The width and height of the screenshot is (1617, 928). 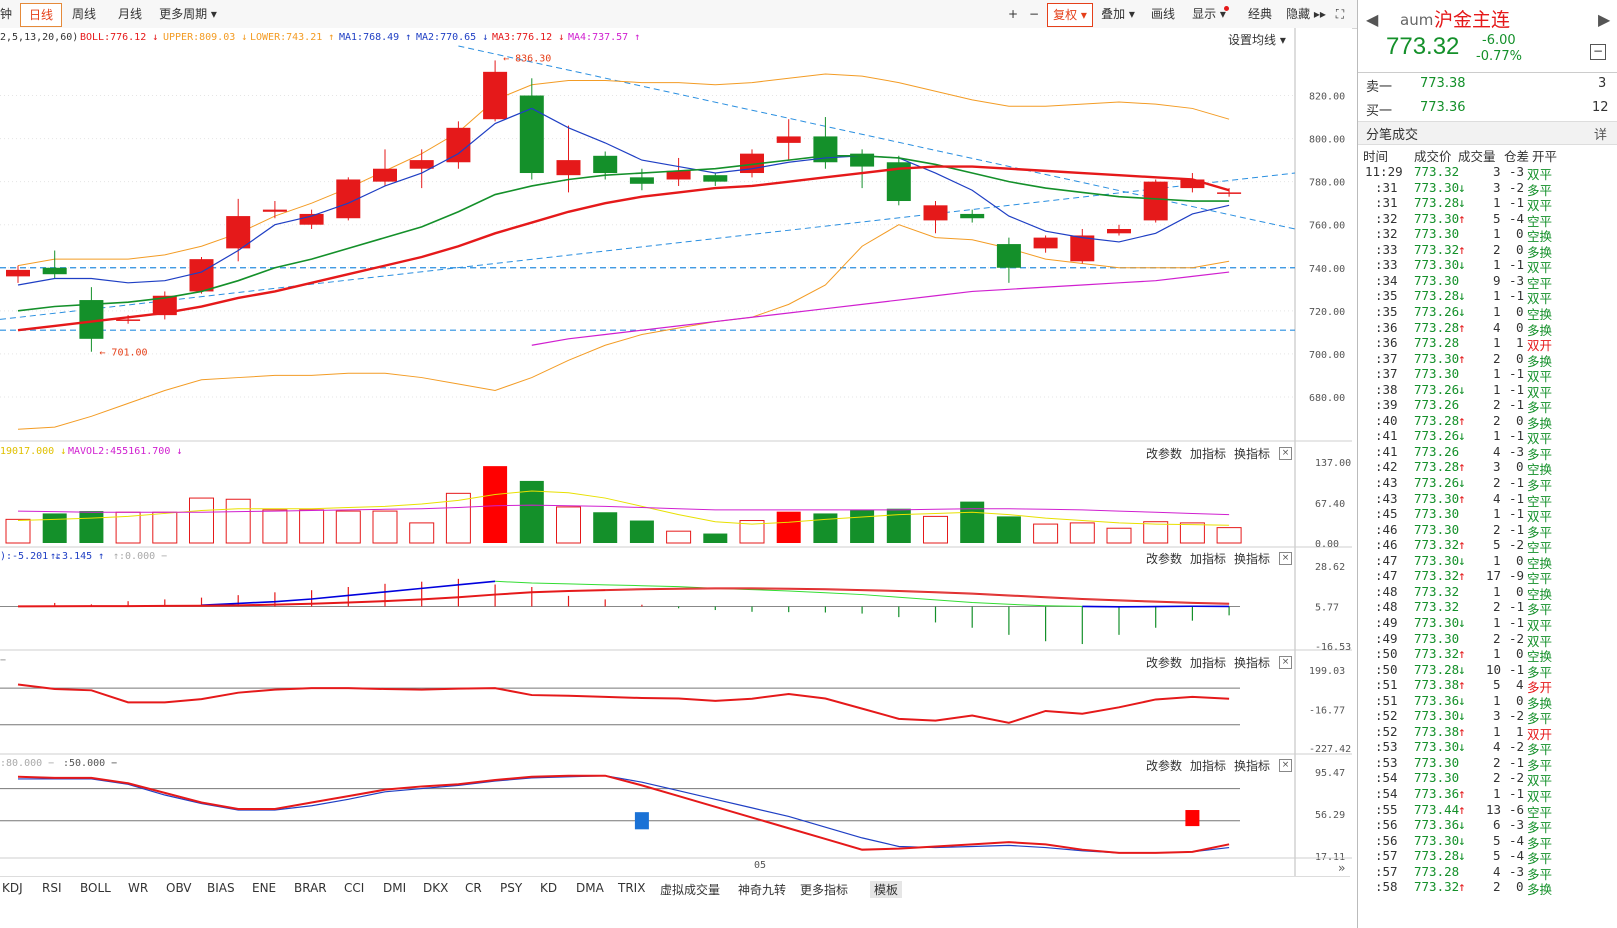 I want to click on add-indicator-button-1: 加指标, so click(x=1208, y=559).